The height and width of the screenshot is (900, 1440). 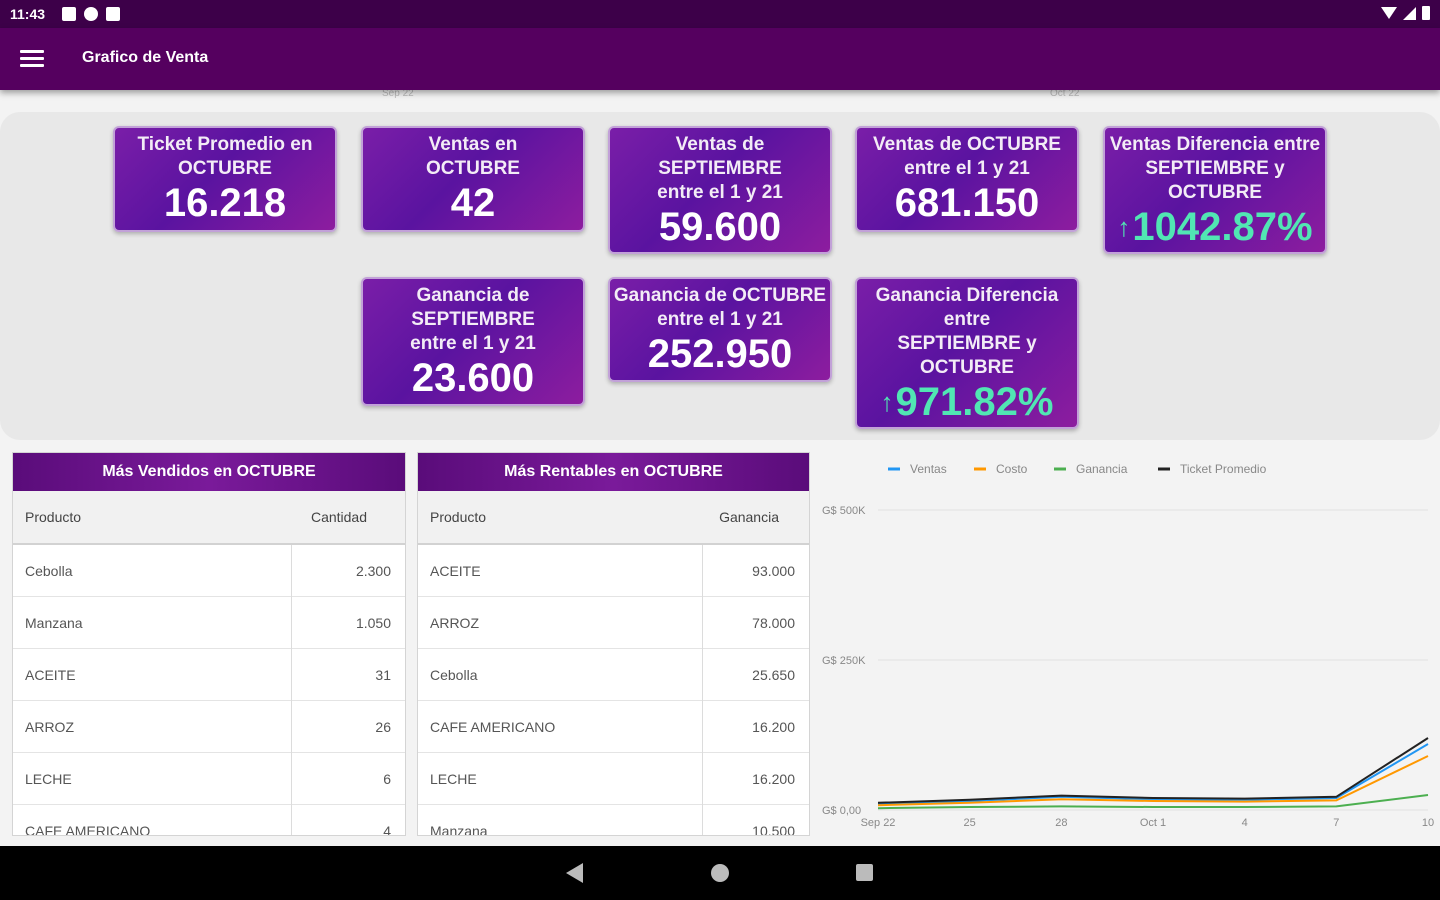 I want to click on app-bar: Grafico de Venta, so click(x=720, y=59).